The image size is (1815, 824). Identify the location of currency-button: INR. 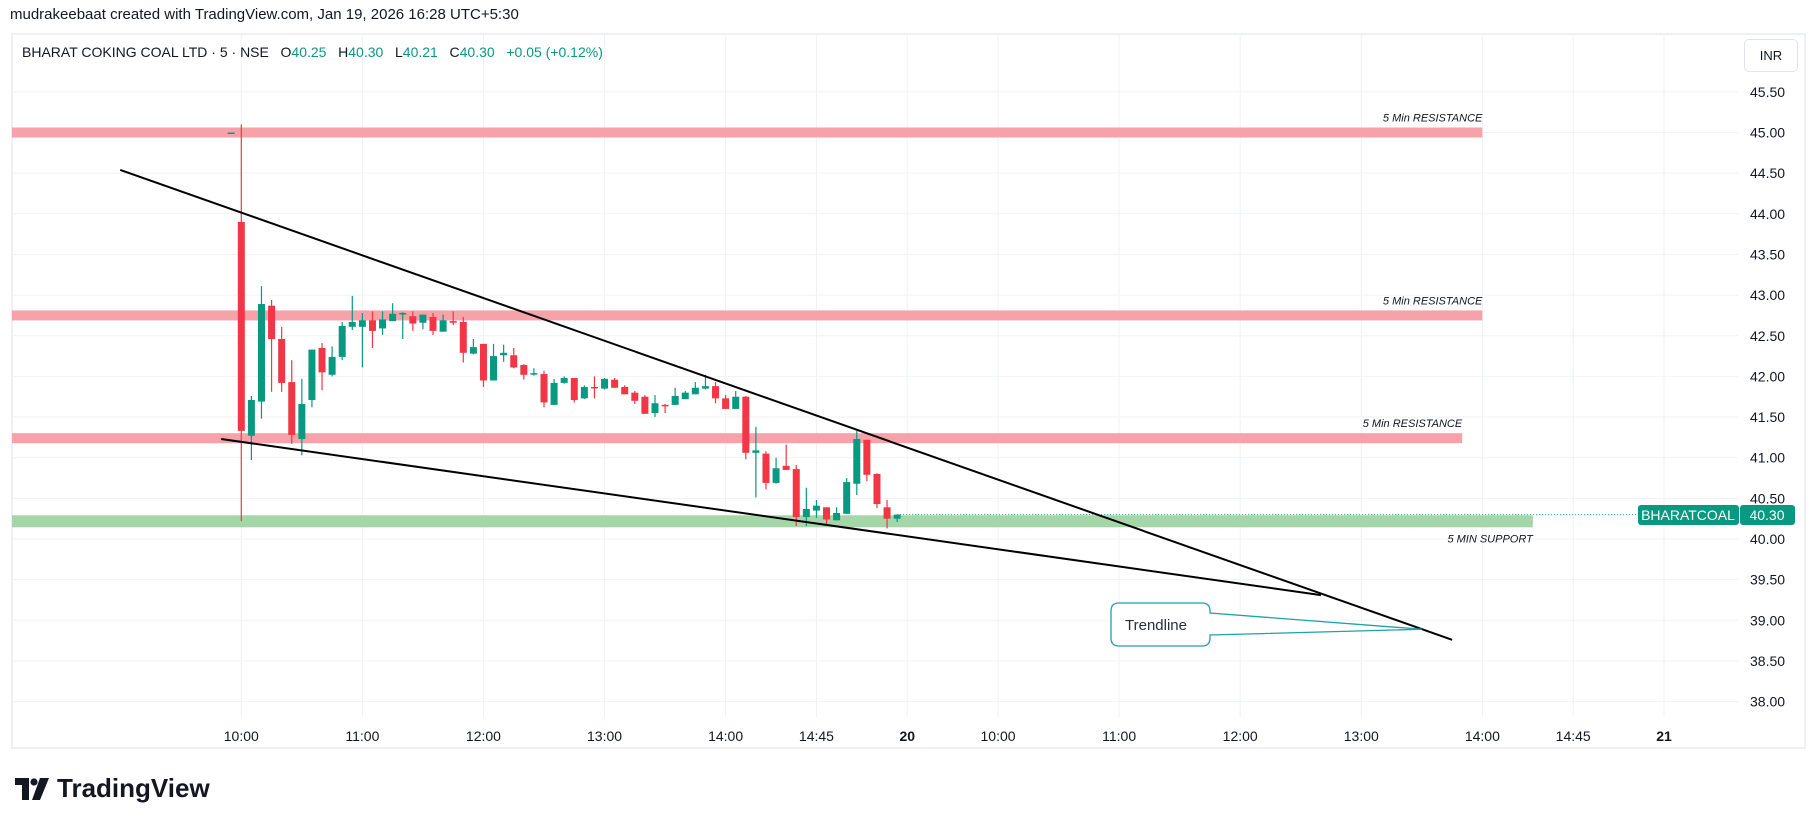
(1771, 55).